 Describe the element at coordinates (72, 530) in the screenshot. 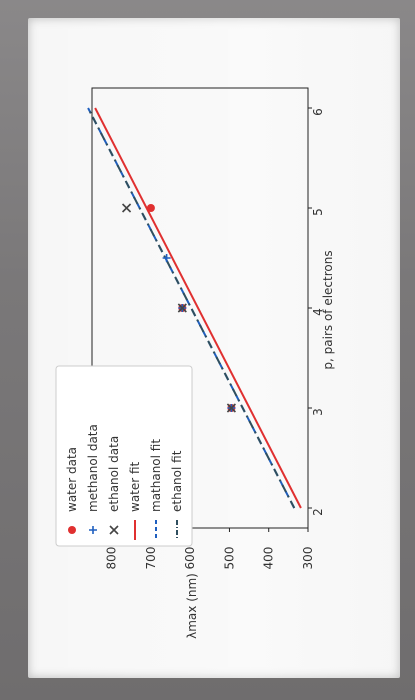

I see `legend-marker-water` at that location.